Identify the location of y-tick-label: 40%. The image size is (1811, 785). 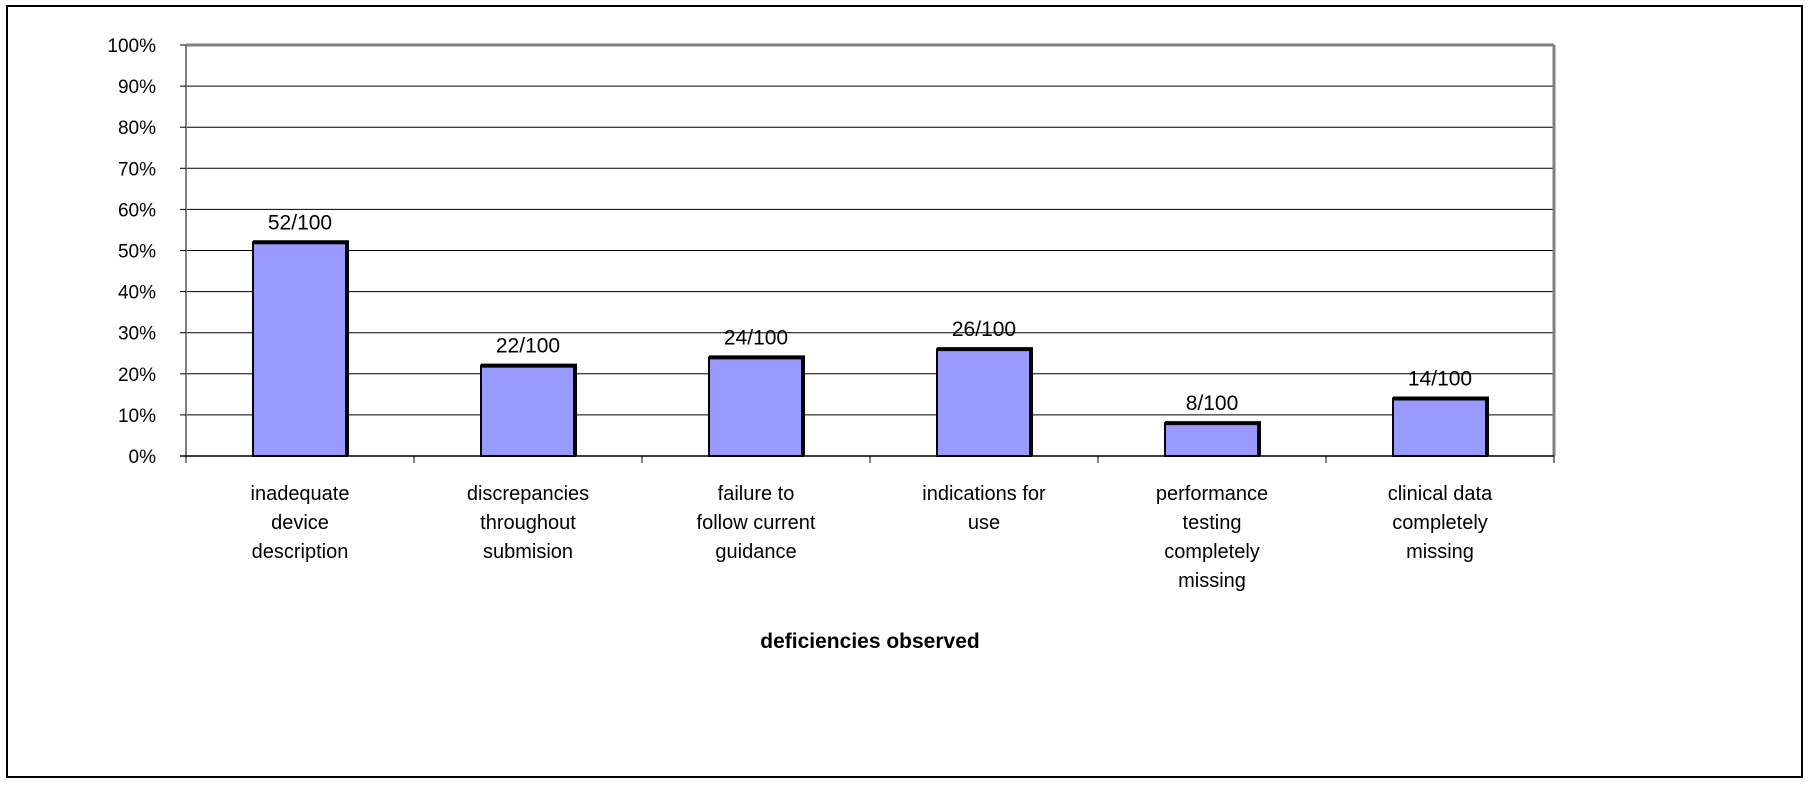
(137, 293).